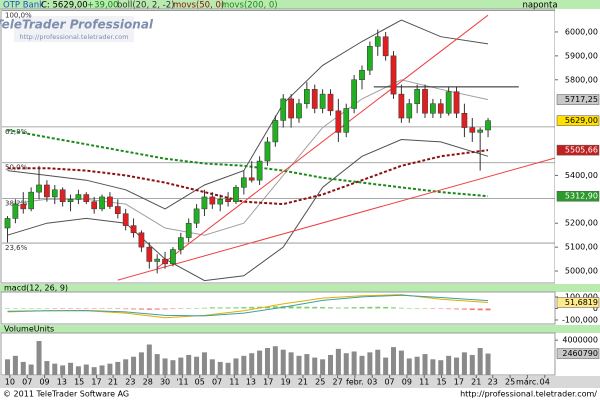 The image size is (600, 400). I want to click on fib-label: 50,0%, so click(16, 168).